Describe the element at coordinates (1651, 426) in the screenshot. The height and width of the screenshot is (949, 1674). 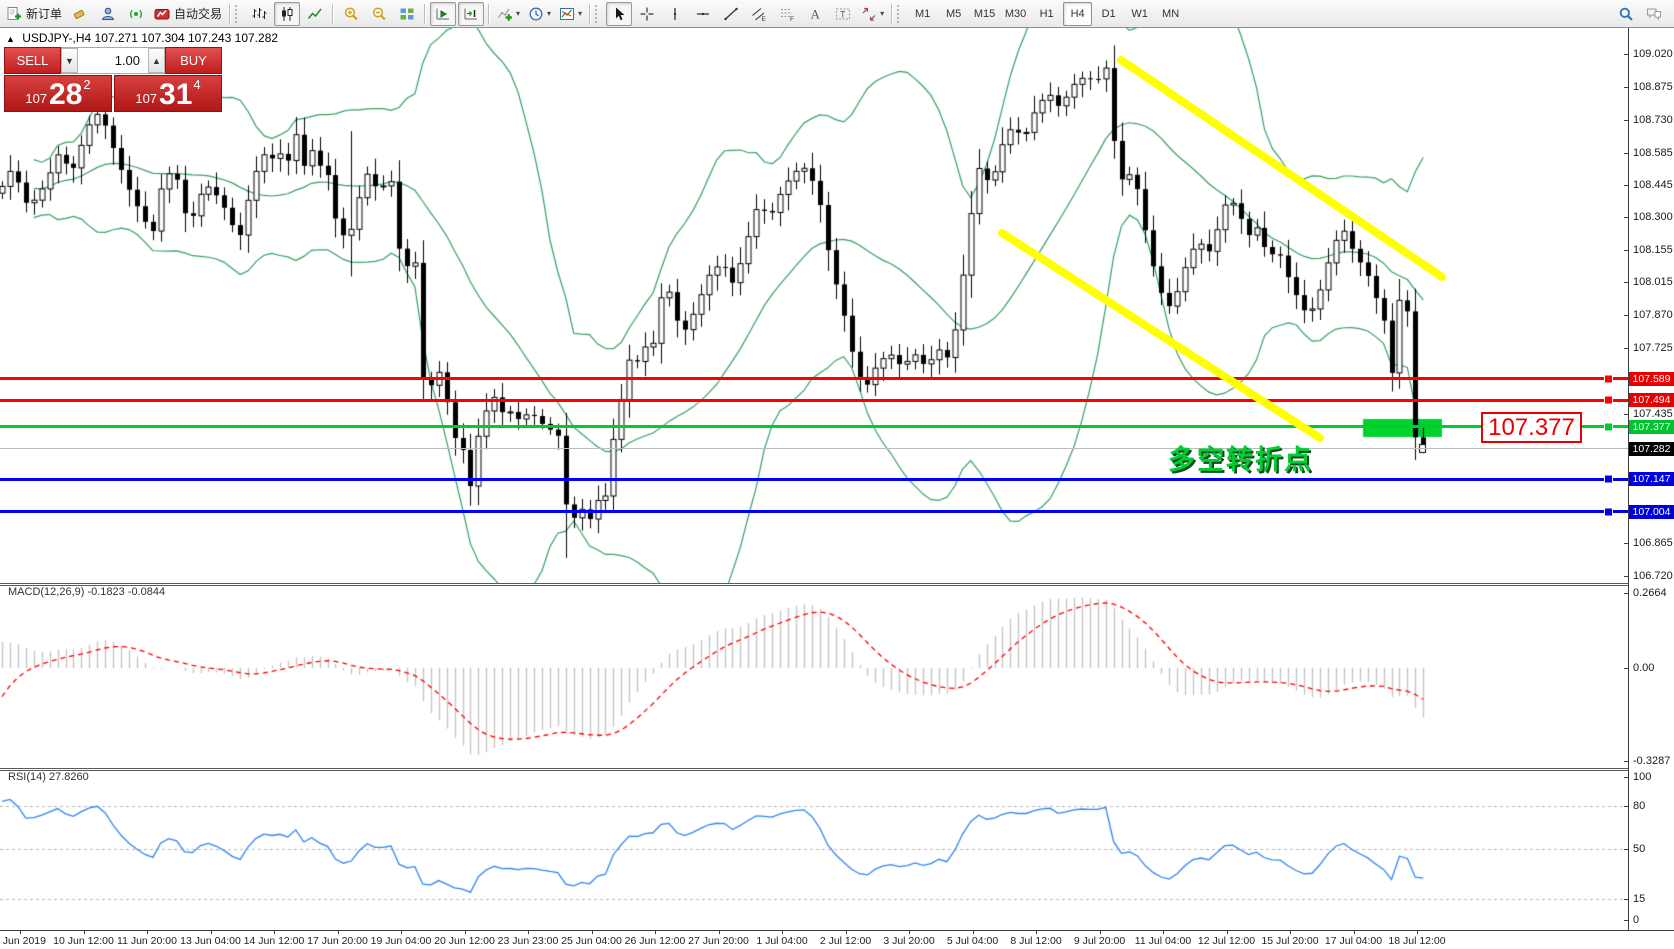
I see `price-tag-107.377: 107.377` at that location.